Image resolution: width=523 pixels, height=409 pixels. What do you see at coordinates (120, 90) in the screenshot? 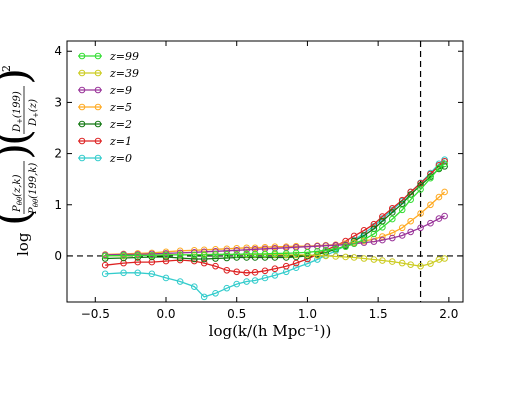
I see `legend-label-z9: z=9` at bounding box center [120, 90].